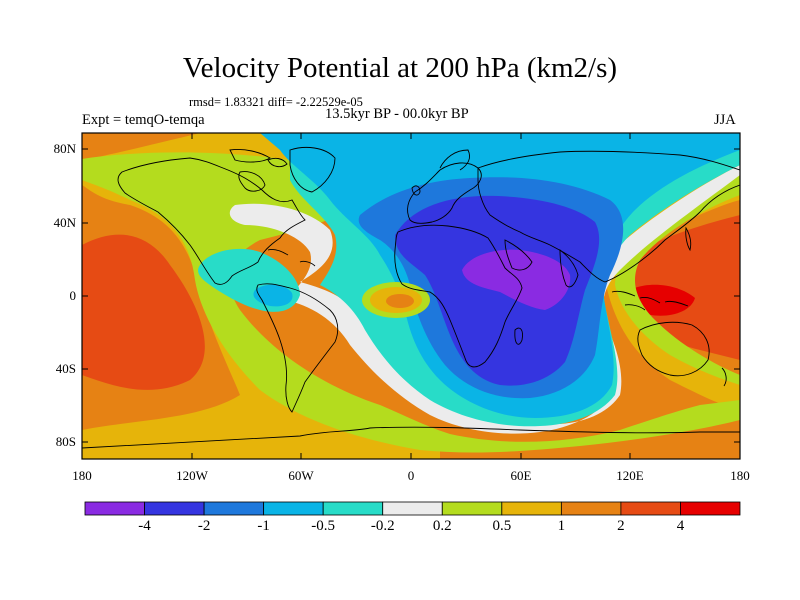 This screenshot has height=600, width=800. What do you see at coordinates (204, 526) in the screenshot?
I see `colorbar-label: -2` at bounding box center [204, 526].